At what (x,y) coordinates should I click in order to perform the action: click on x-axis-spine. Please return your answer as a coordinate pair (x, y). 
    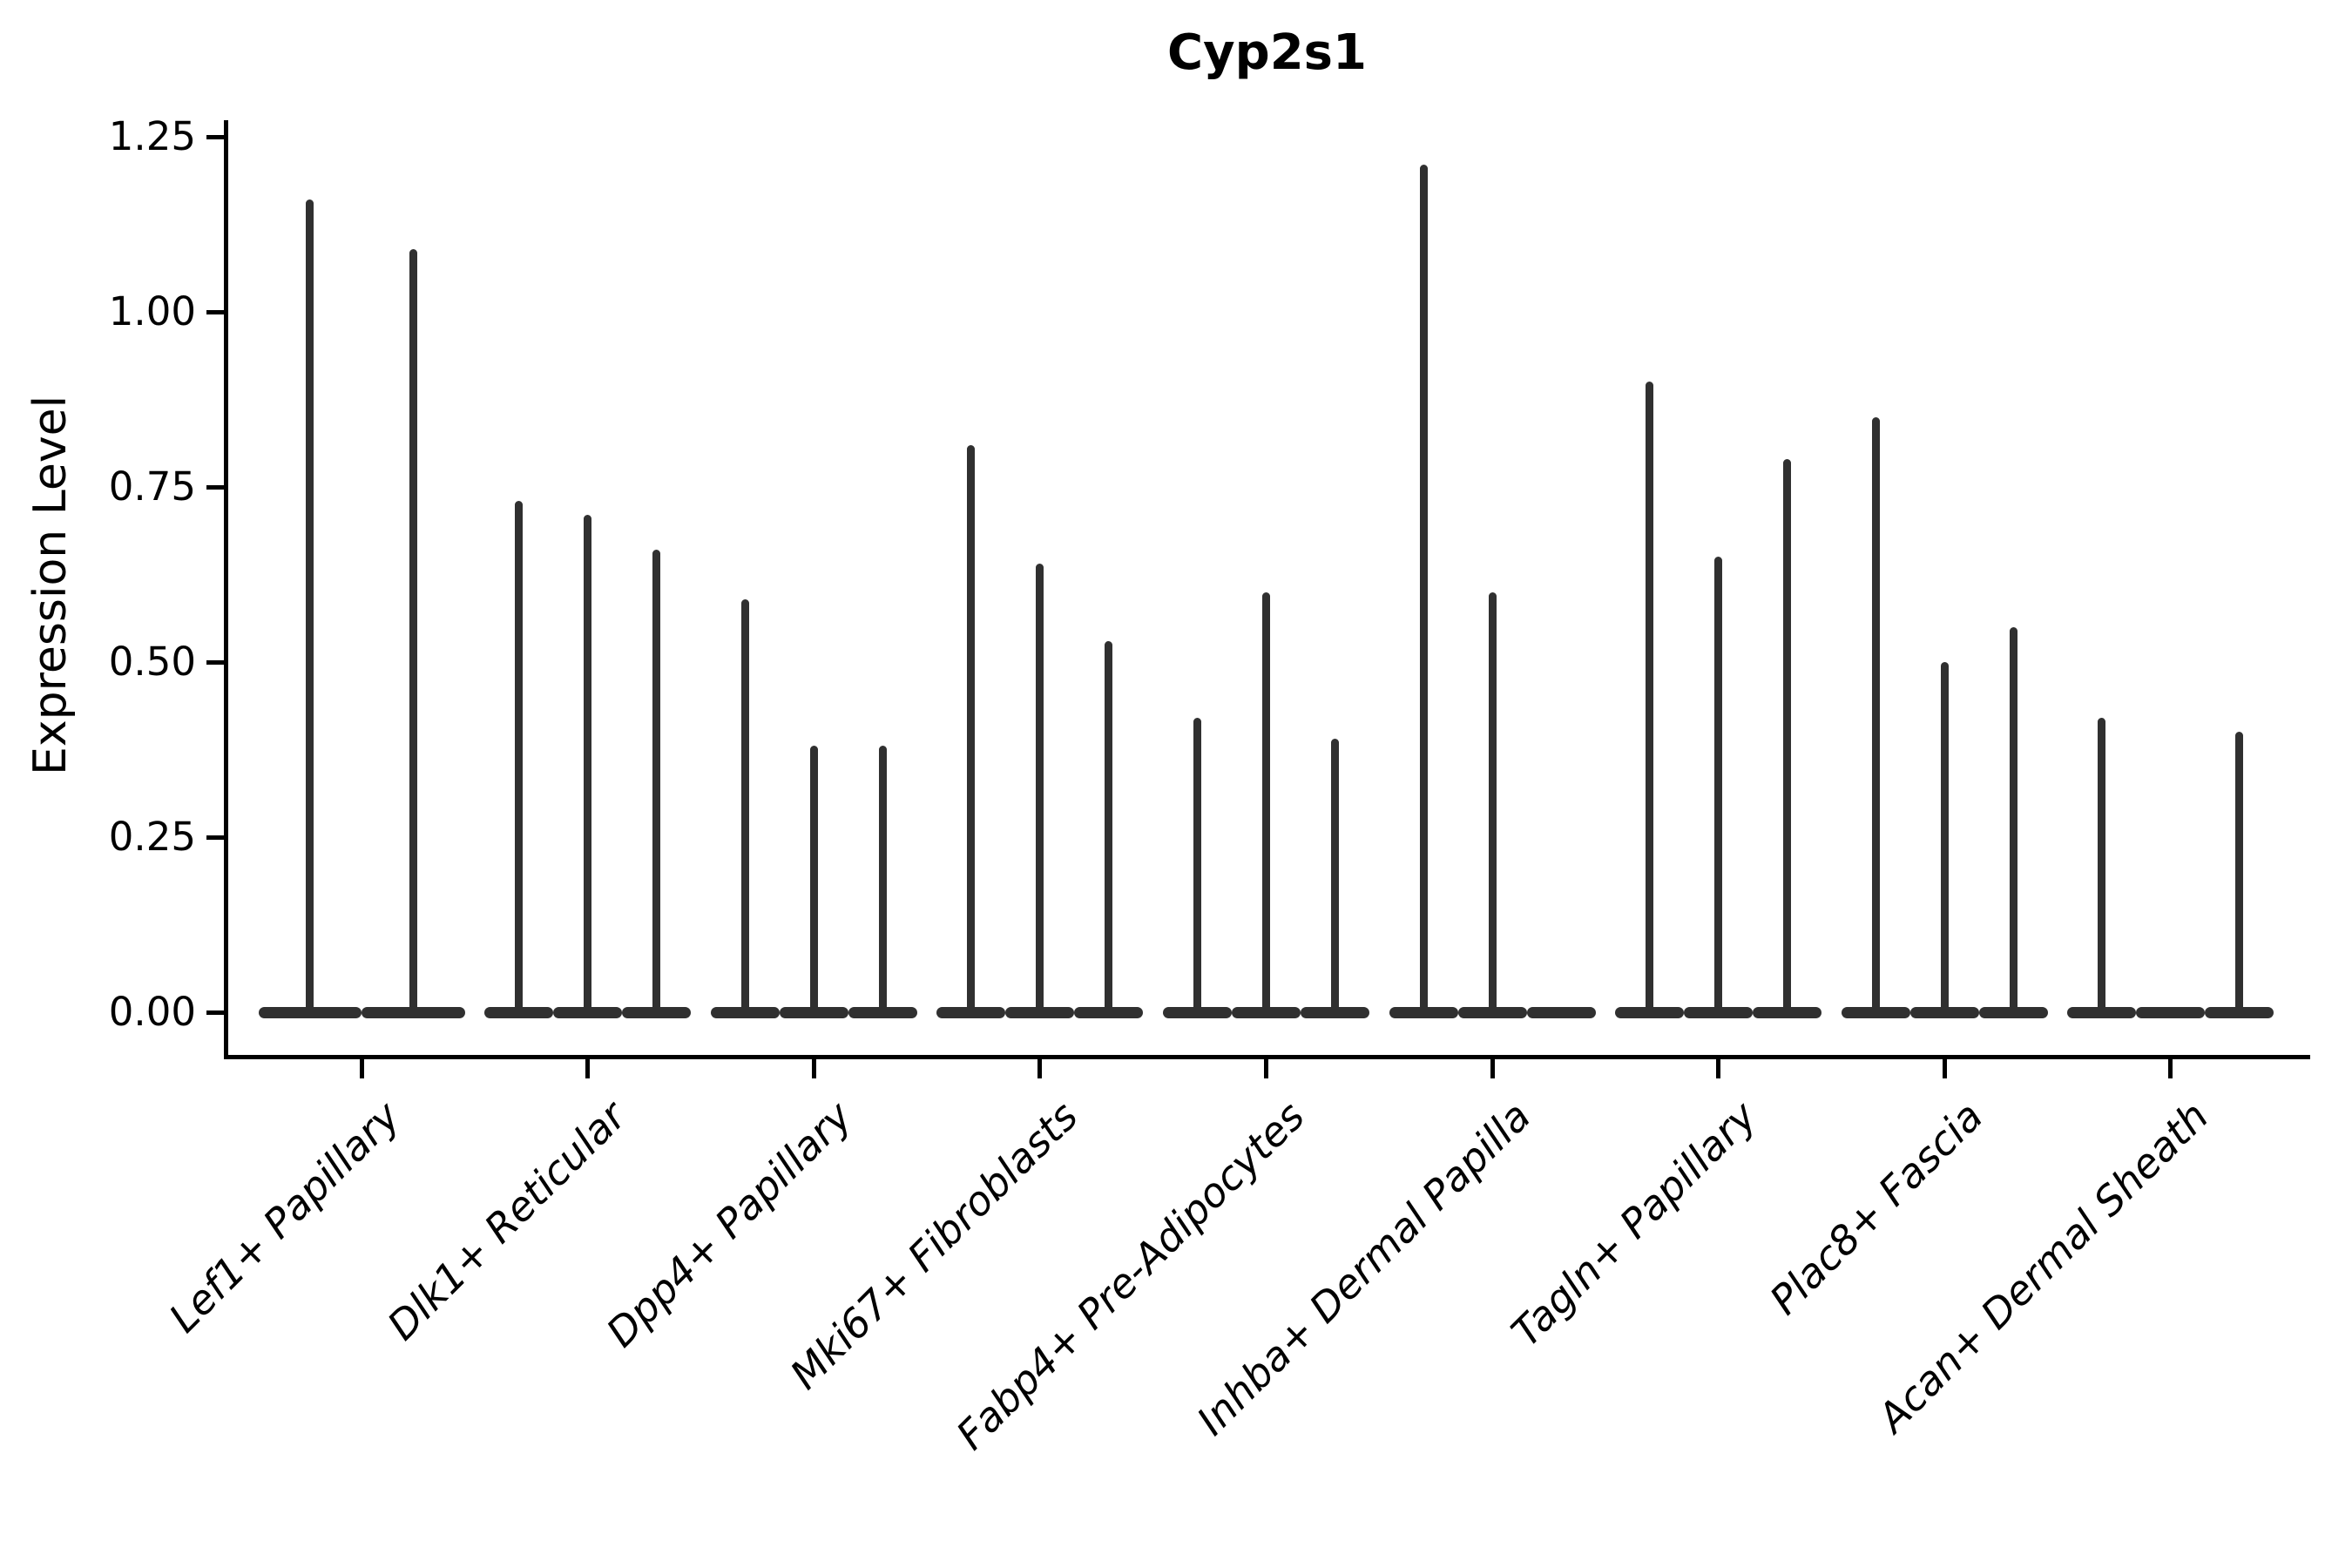
    Looking at the image, I should click on (1267, 1057).